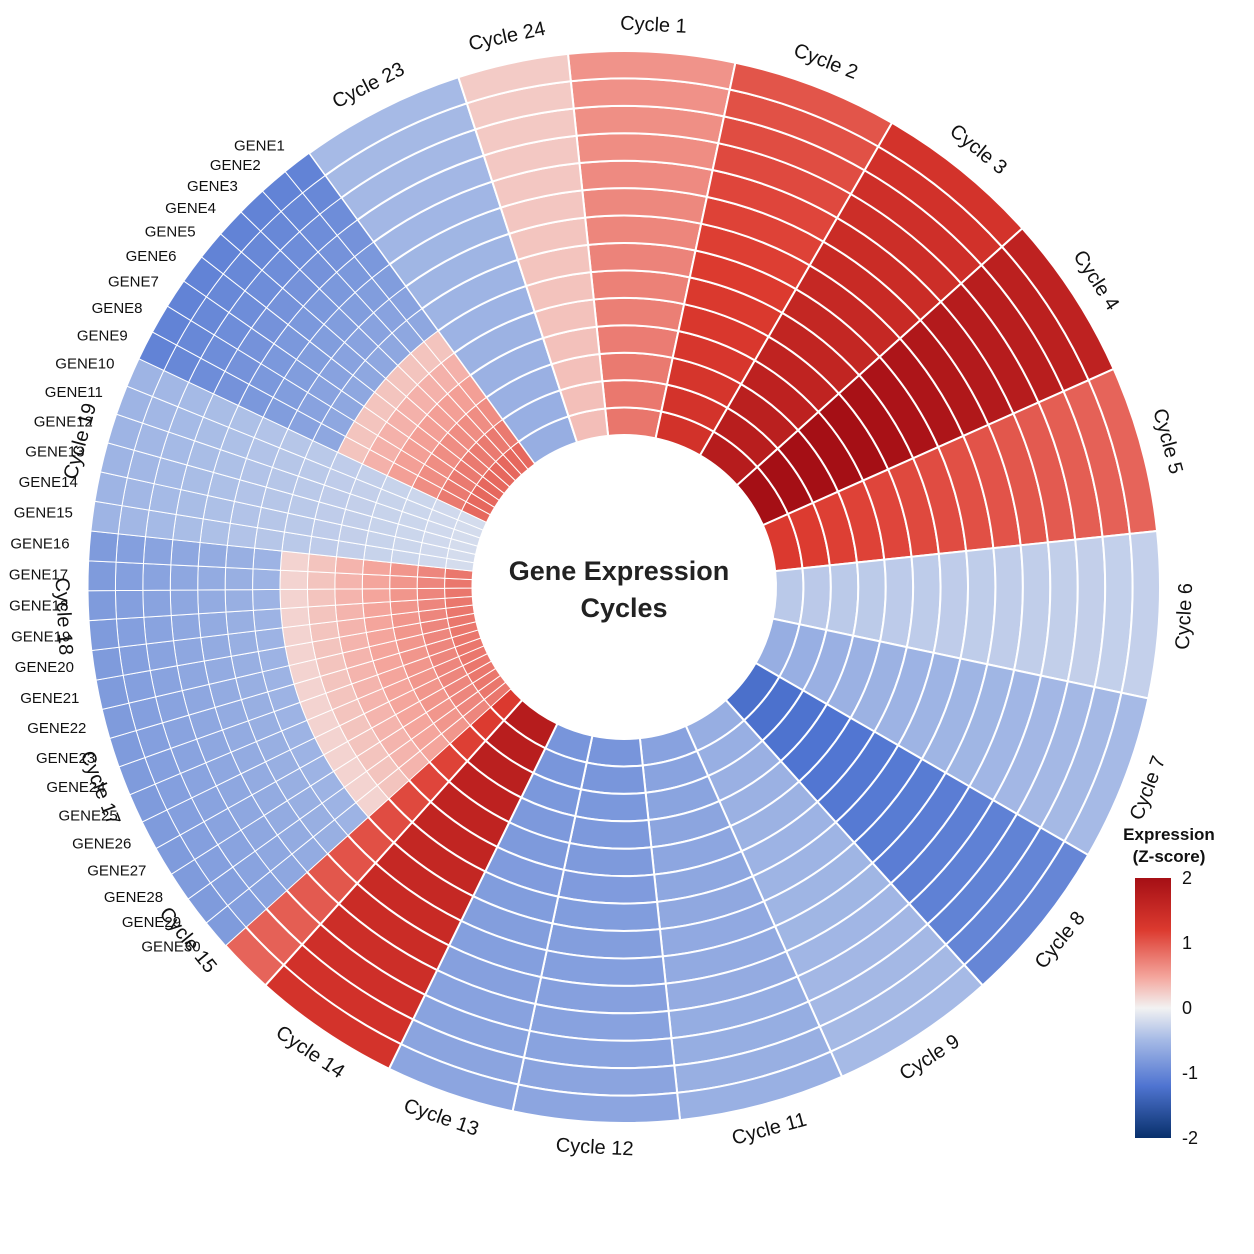 Image resolution: width=1254 pixels, height=1254 pixels. Describe the element at coordinates (1167, 441) in the screenshot. I see `cycle-label: Cycle 5` at that location.